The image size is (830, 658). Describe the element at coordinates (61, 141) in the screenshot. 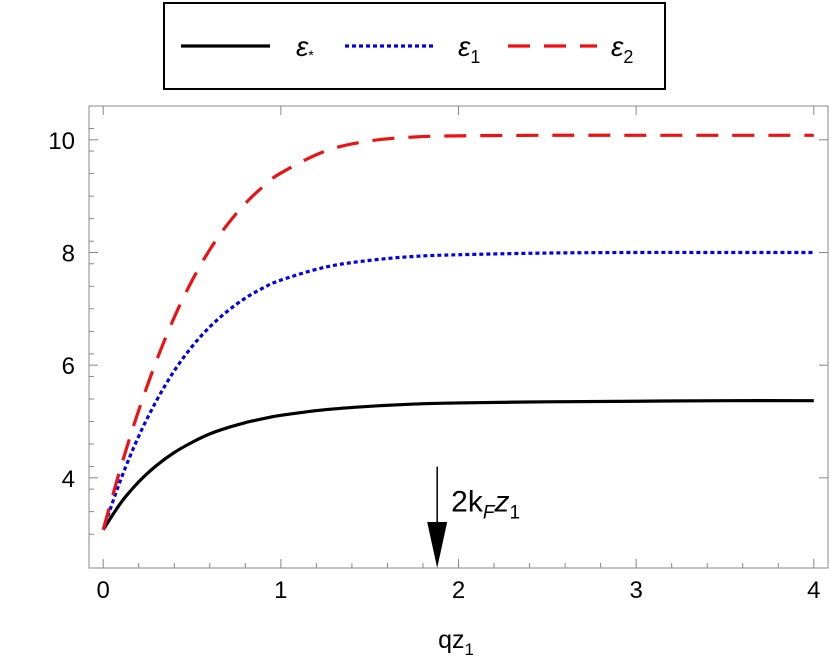

I see `y-tick-label: 10` at that location.